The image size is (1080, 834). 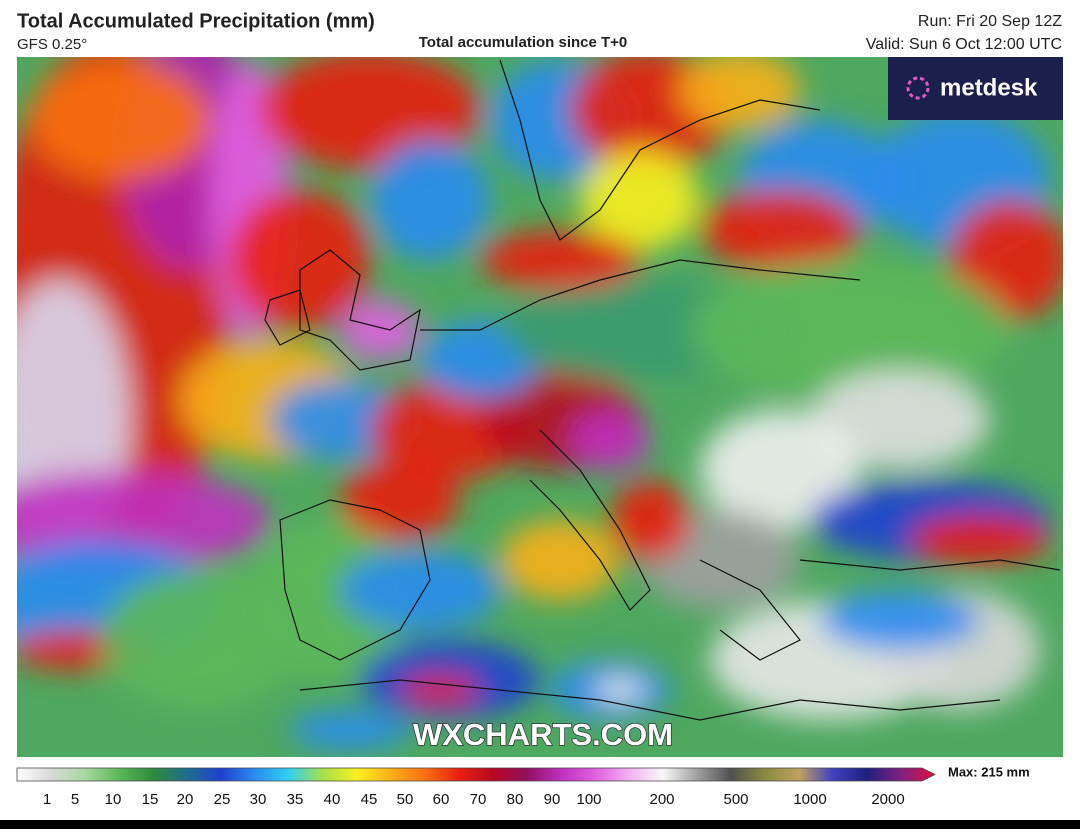 I want to click on colorbar-tick-label: 2000, so click(x=887, y=799).